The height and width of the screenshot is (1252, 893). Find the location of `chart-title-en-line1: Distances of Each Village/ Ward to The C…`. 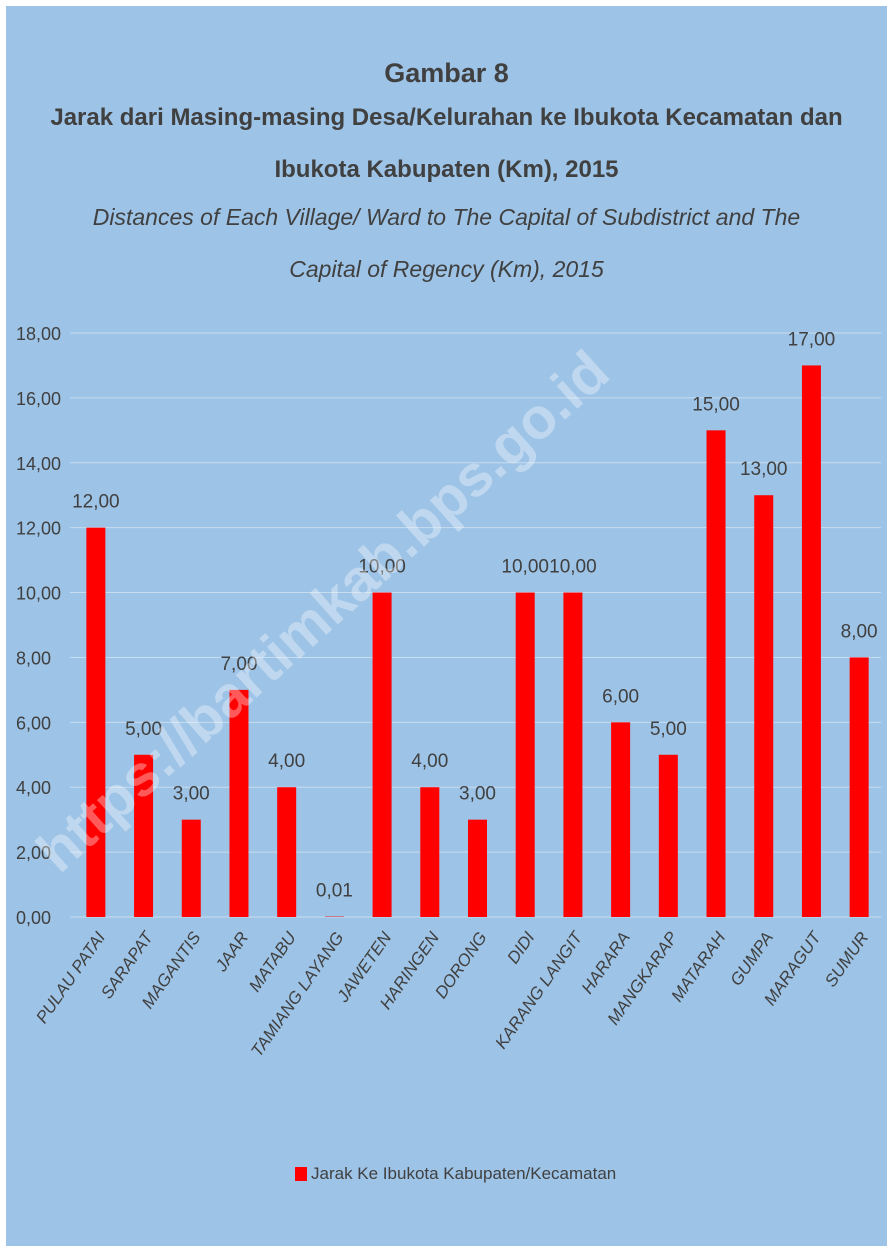

chart-title-en-line1: Distances of Each Village/ Ward to The C… is located at coordinates (446, 217).